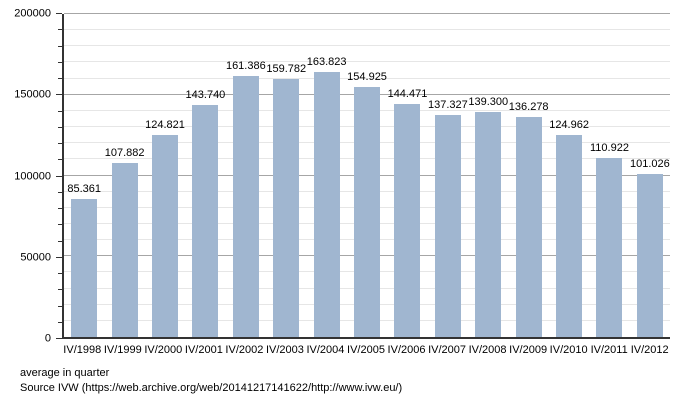 The image size is (700, 400). I want to click on y-axis: 0 50000 100000 150000 200000, so click(31, 176).